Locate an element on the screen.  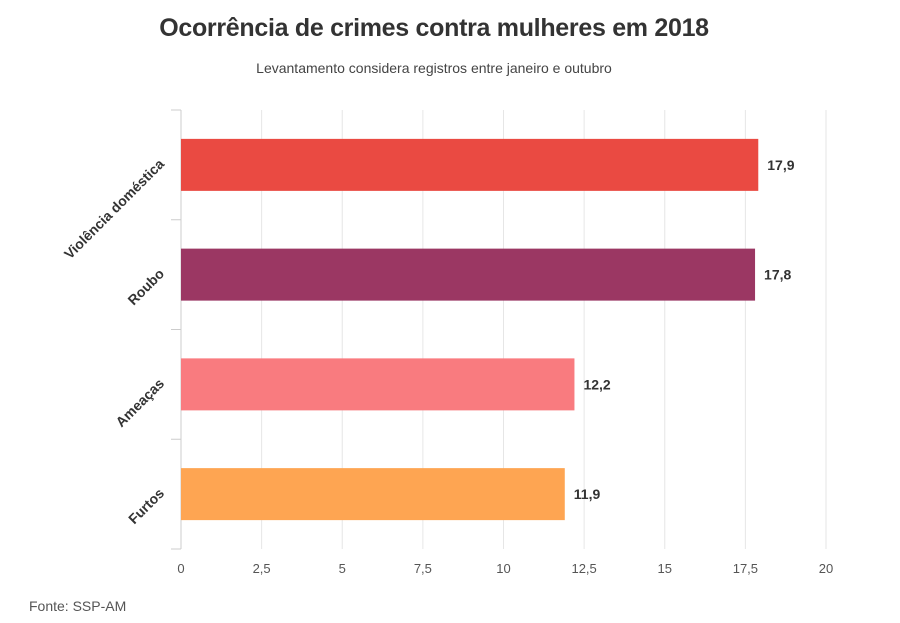
category-label: Violência doméstica is located at coordinates (114, 209).